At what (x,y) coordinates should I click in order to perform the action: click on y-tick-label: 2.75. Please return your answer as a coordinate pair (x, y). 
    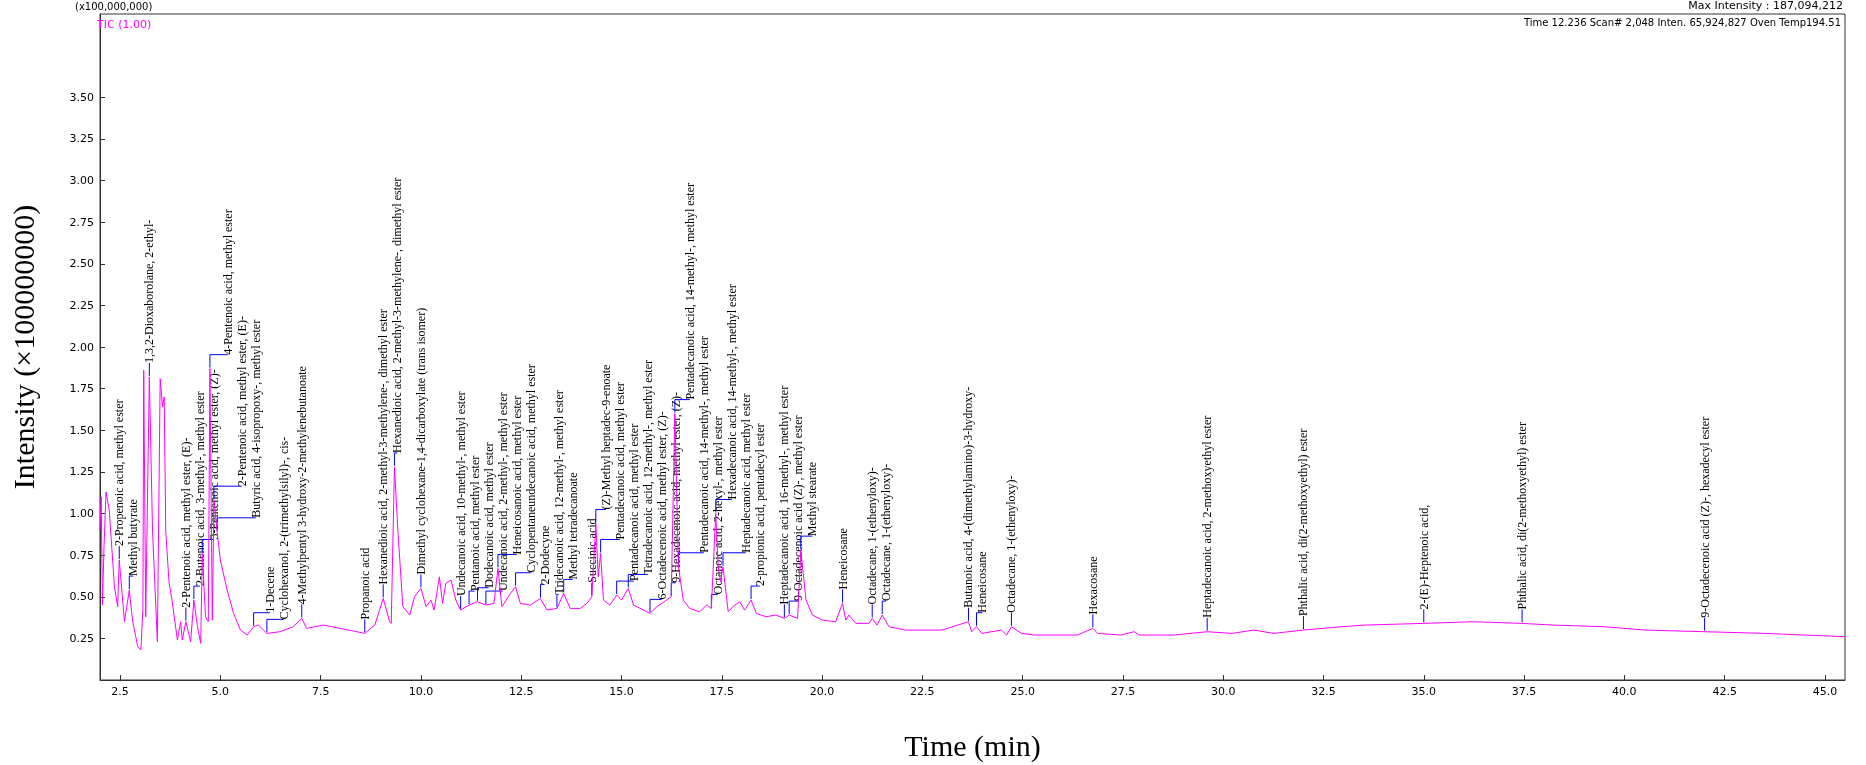
    Looking at the image, I should click on (81, 222).